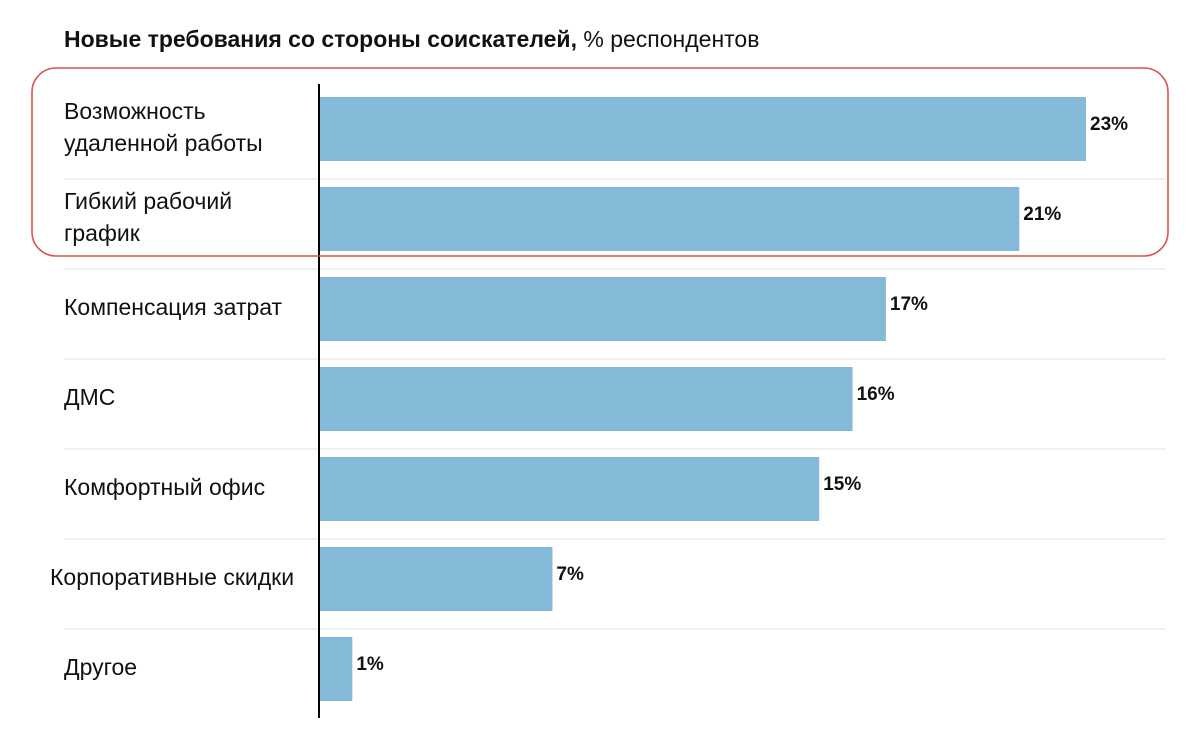 The image size is (1200, 742). What do you see at coordinates (570, 574) in the screenshot?
I see `value-label-6: 7%` at bounding box center [570, 574].